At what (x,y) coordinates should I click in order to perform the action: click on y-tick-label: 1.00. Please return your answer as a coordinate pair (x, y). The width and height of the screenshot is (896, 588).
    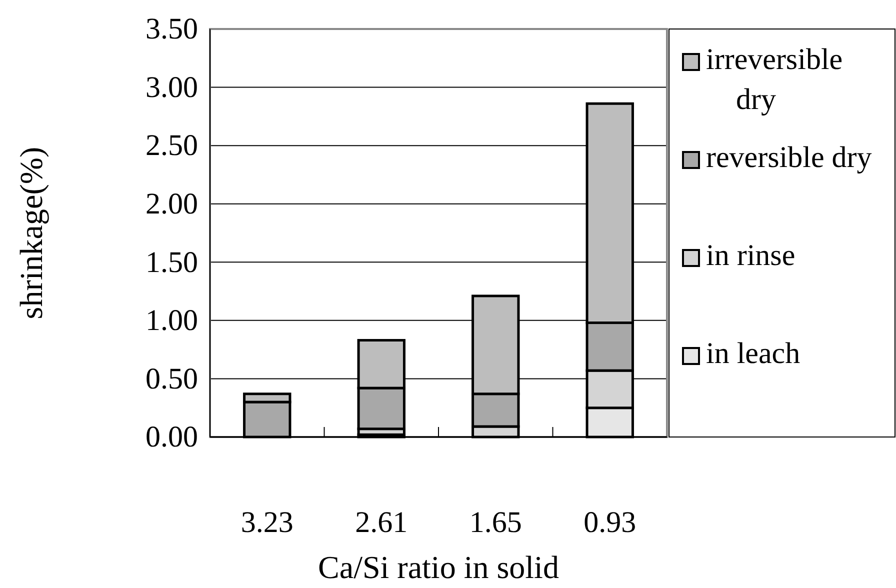
    Looking at the image, I should click on (172, 321).